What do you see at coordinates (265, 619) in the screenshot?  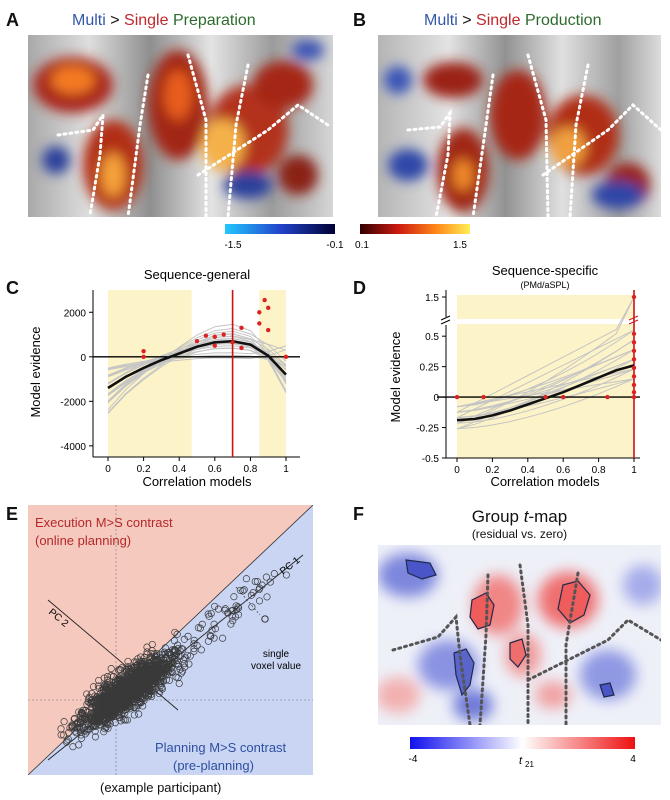 I see `panel-e-voxel-highlight` at bounding box center [265, 619].